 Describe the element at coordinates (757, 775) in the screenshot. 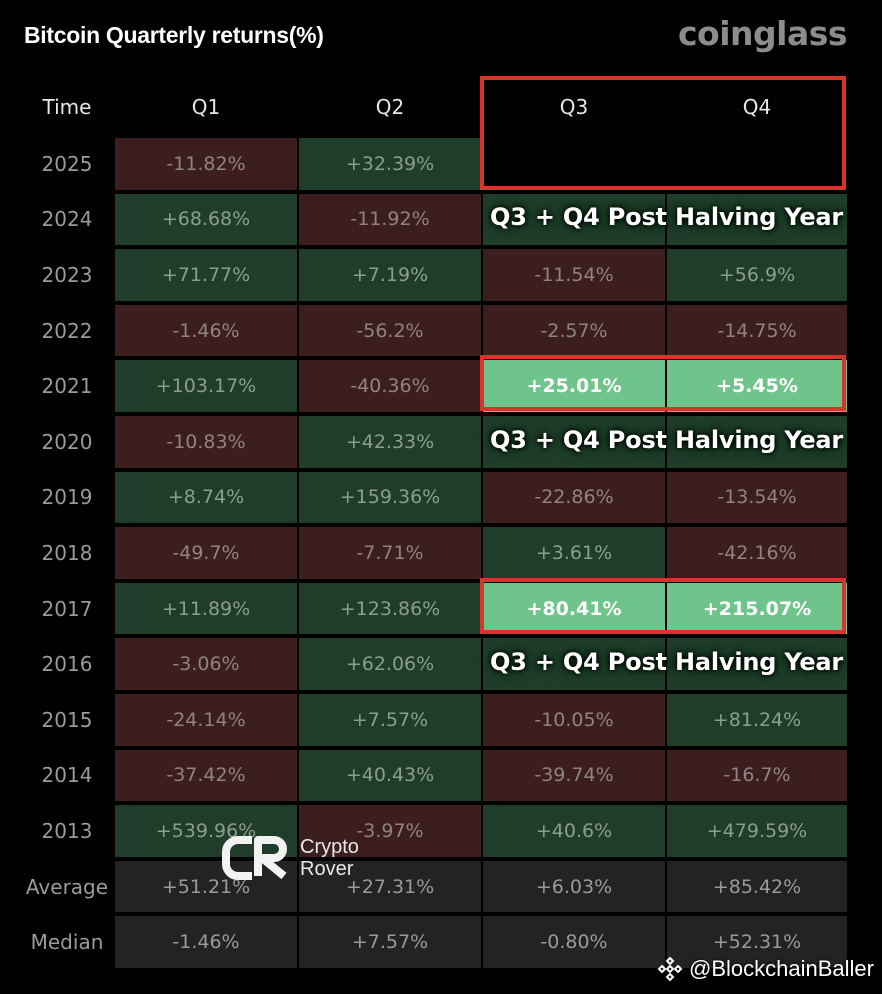

I see `cell-2014-q4: -16.7%` at that location.